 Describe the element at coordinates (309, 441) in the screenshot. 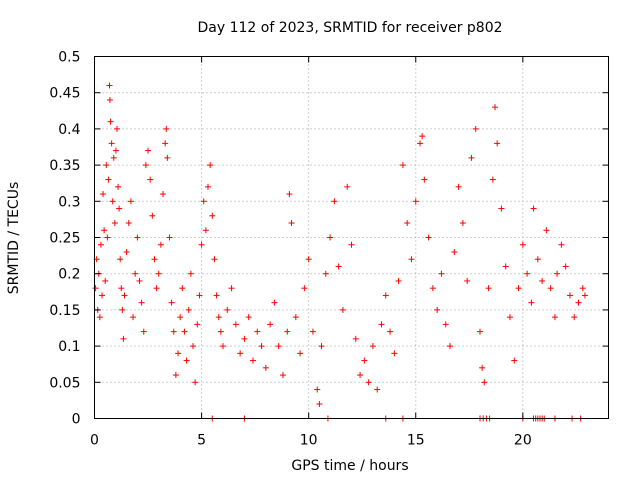

I see `x-tick-label: 10` at that location.